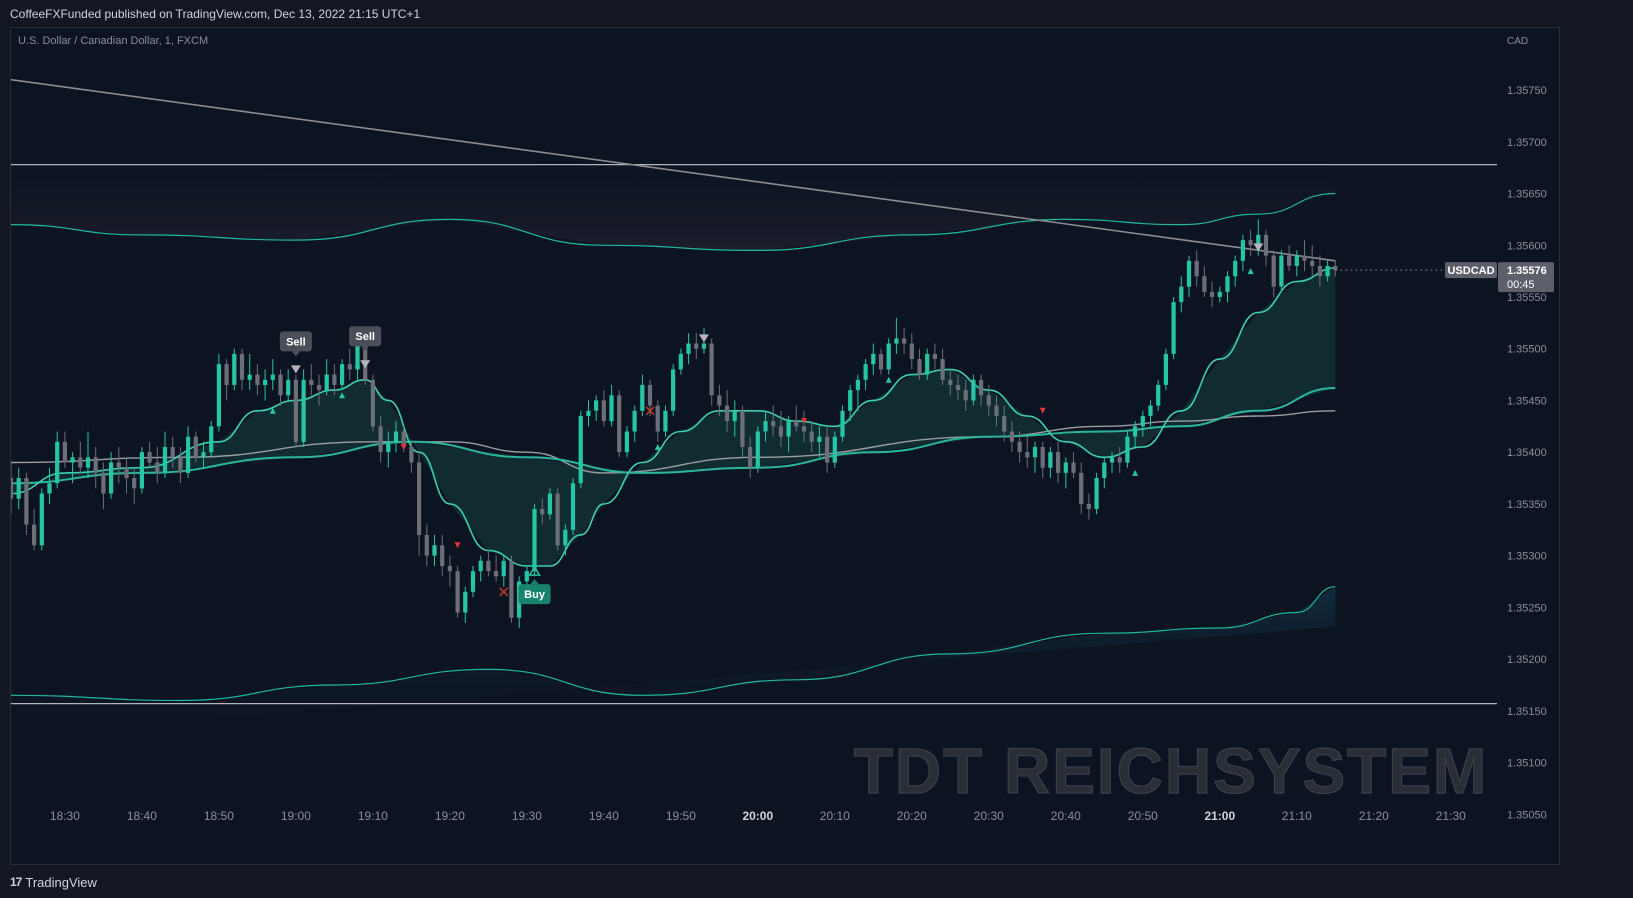  I want to click on x-tick-label: 18:30, so click(65, 816).